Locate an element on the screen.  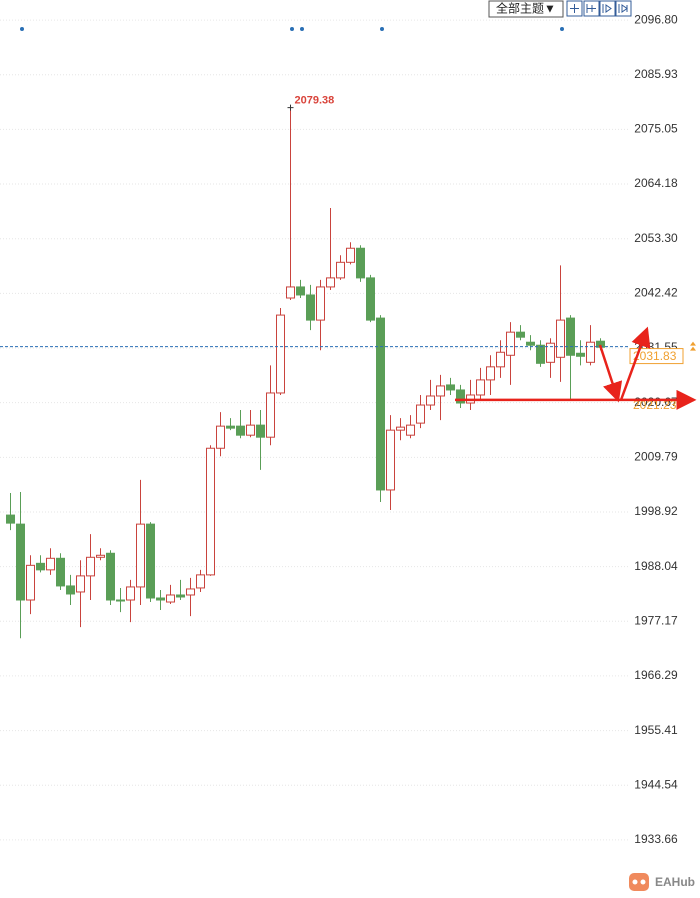
arrows is located at coordinates (624, 364).